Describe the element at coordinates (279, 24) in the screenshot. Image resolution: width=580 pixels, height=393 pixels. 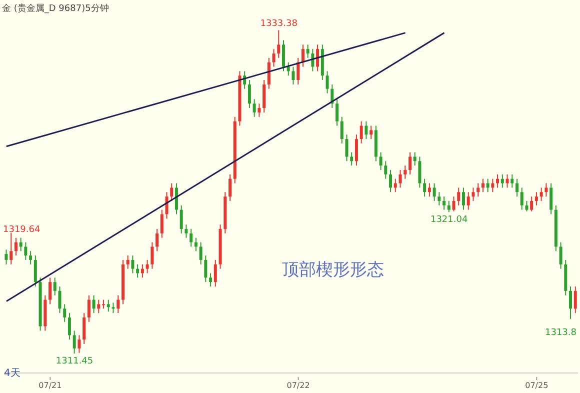
I see `annotation: 1333.38` at that location.